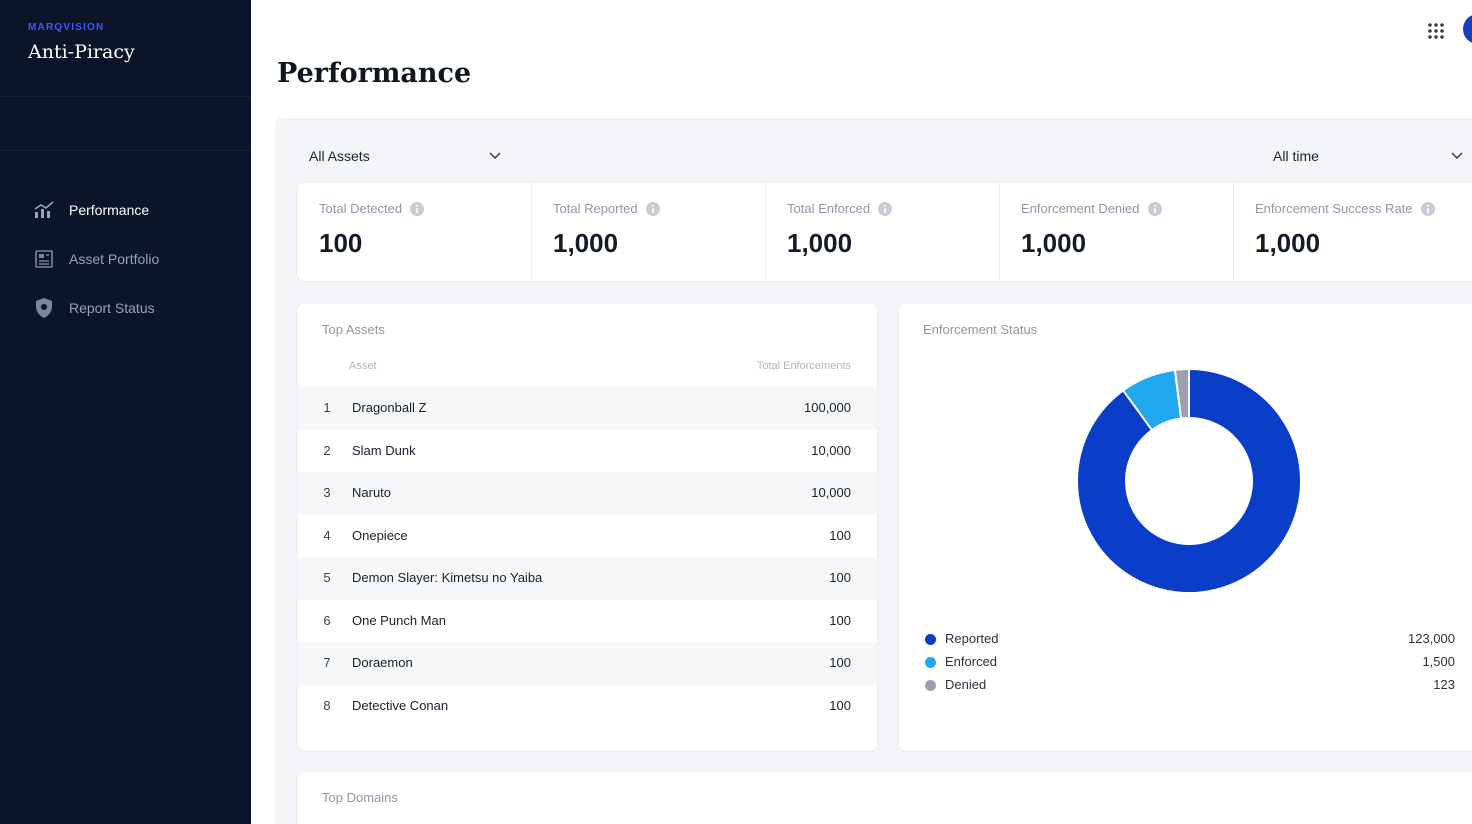 Image resolution: width=1472 pixels, height=824 pixels. I want to click on table-row: 4 Onepiece 100, so click(587, 536).